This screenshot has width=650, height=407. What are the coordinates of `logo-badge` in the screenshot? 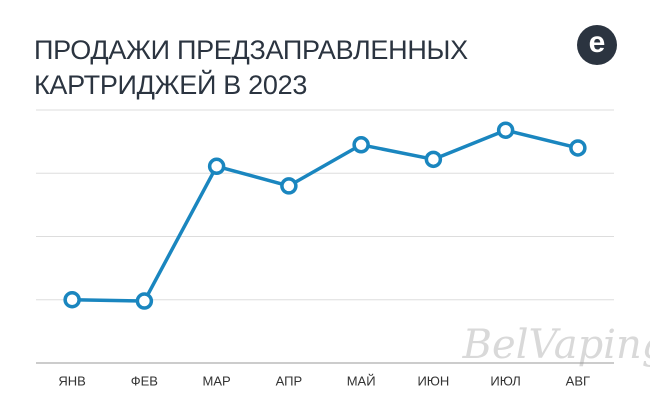 It's located at (597, 45).